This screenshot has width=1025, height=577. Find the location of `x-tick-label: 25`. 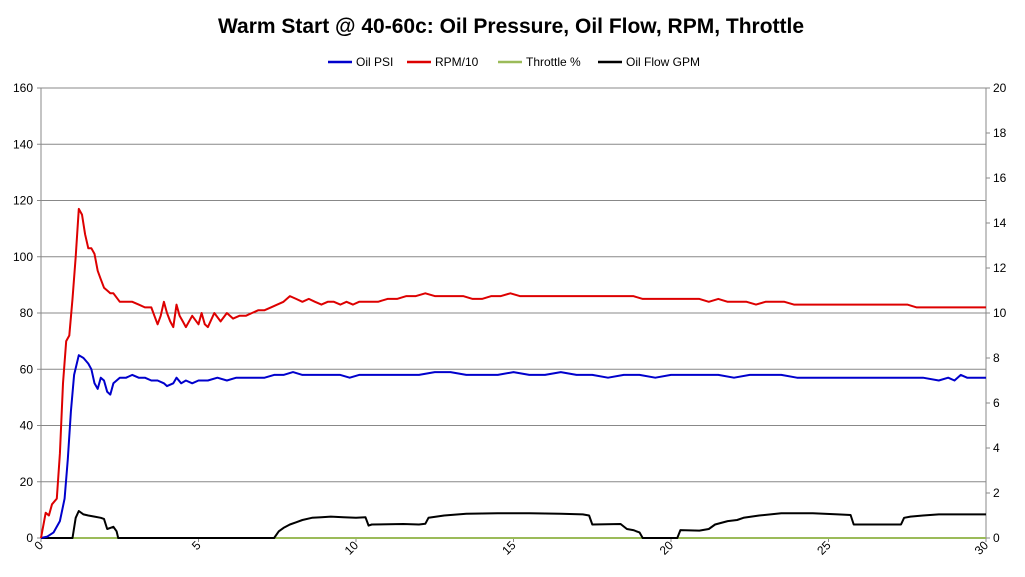

x-tick-label: 25 is located at coordinates (824, 548).